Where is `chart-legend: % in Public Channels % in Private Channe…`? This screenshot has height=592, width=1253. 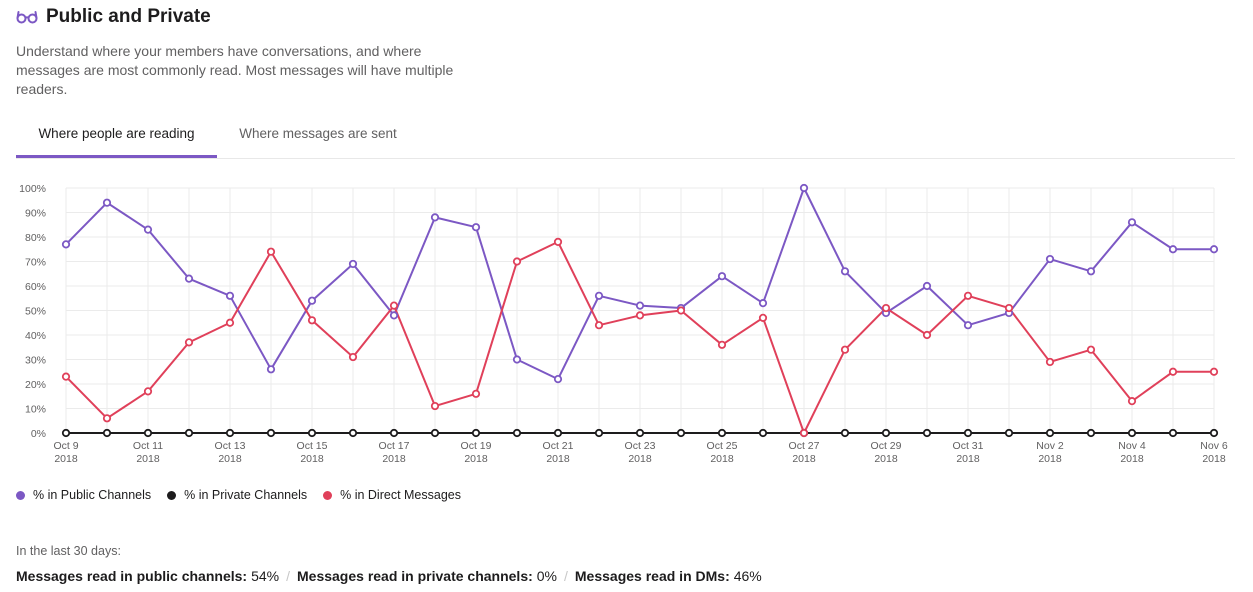 chart-legend: % in Public Channels % in Private Channe… is located at coordinates (246, 495).